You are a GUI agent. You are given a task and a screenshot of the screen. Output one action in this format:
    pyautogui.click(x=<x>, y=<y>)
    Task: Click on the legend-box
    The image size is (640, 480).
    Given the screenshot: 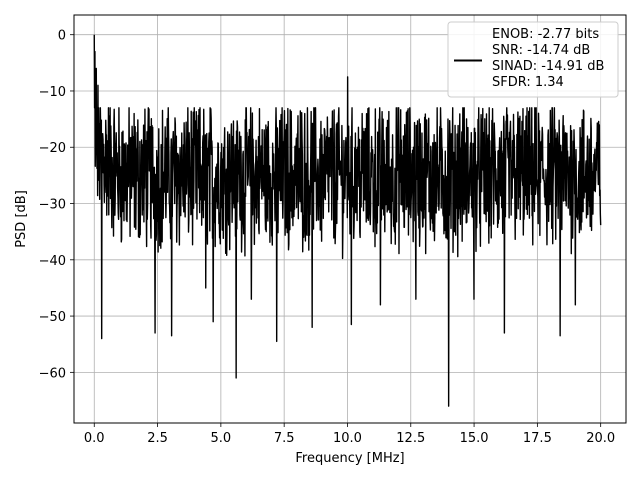 What is the action you would take?
    pyautogui.click(x=533, y=59)
    